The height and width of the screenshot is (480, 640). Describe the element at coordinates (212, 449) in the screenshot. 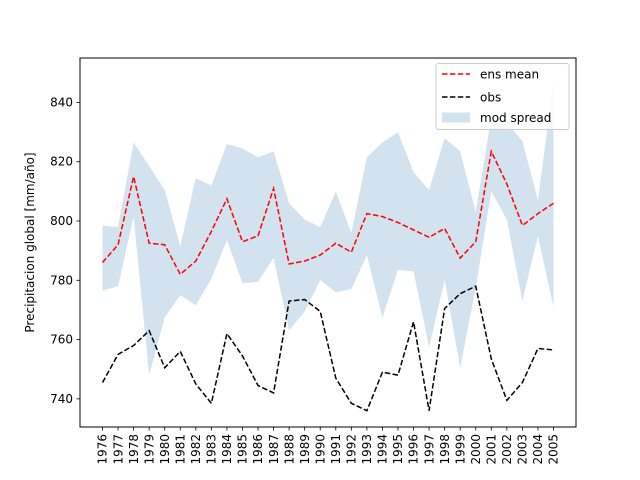

I see `x-tick-label: 1983` at that location.